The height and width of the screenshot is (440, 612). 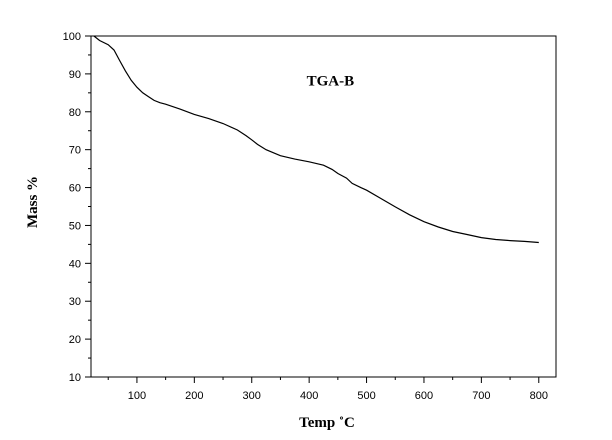 I want to click on y-tick-label: 50, so click(x=75, y=226).